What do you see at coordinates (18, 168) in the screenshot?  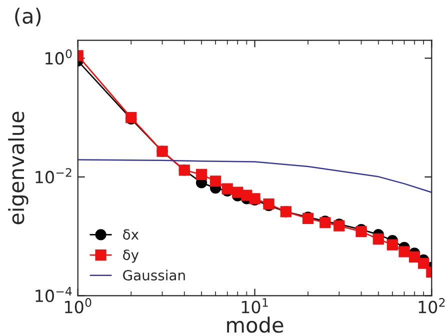 I see `y-axis-title: eigenvalue` at bounding box center [18, 168].